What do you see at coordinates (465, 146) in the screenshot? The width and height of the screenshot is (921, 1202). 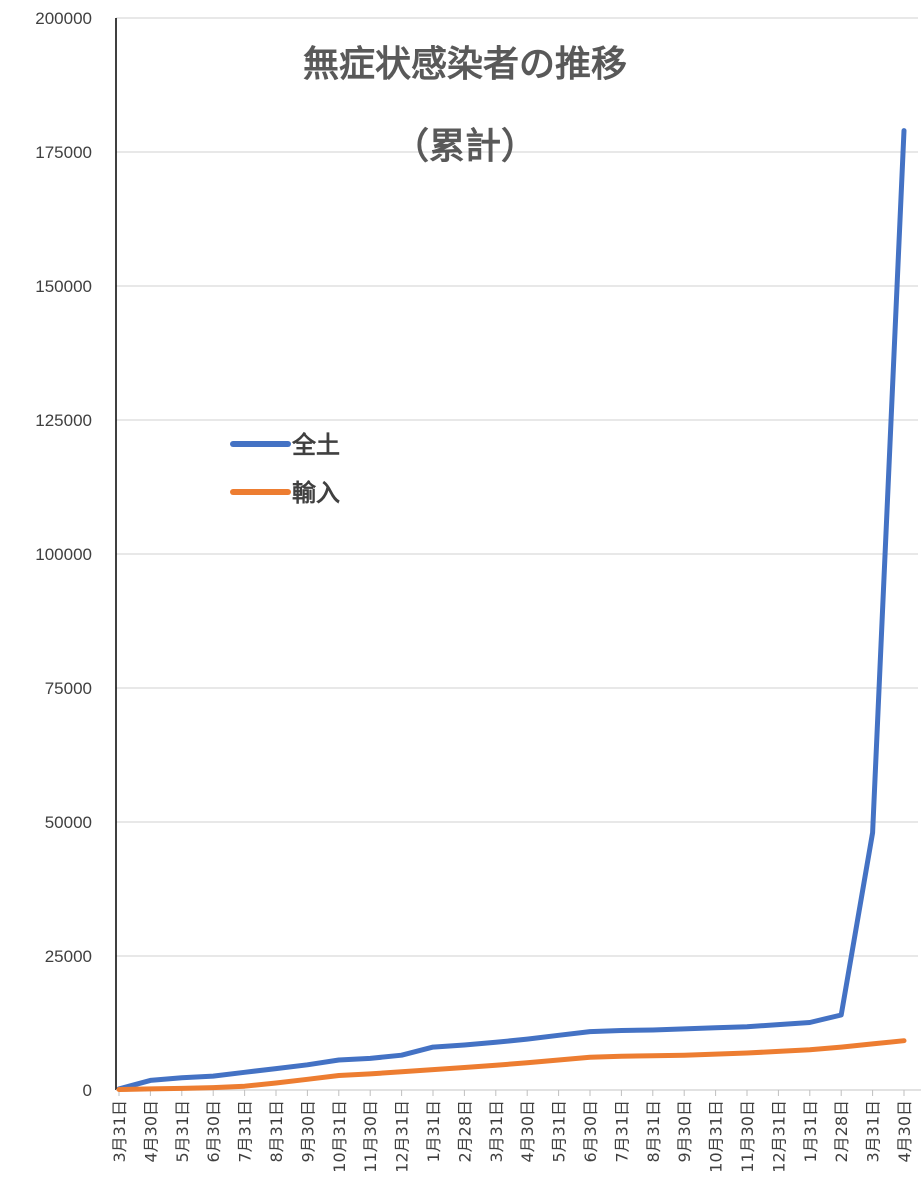 I see `chart-subtitle: （累計）` at bounding box center [465, 146].